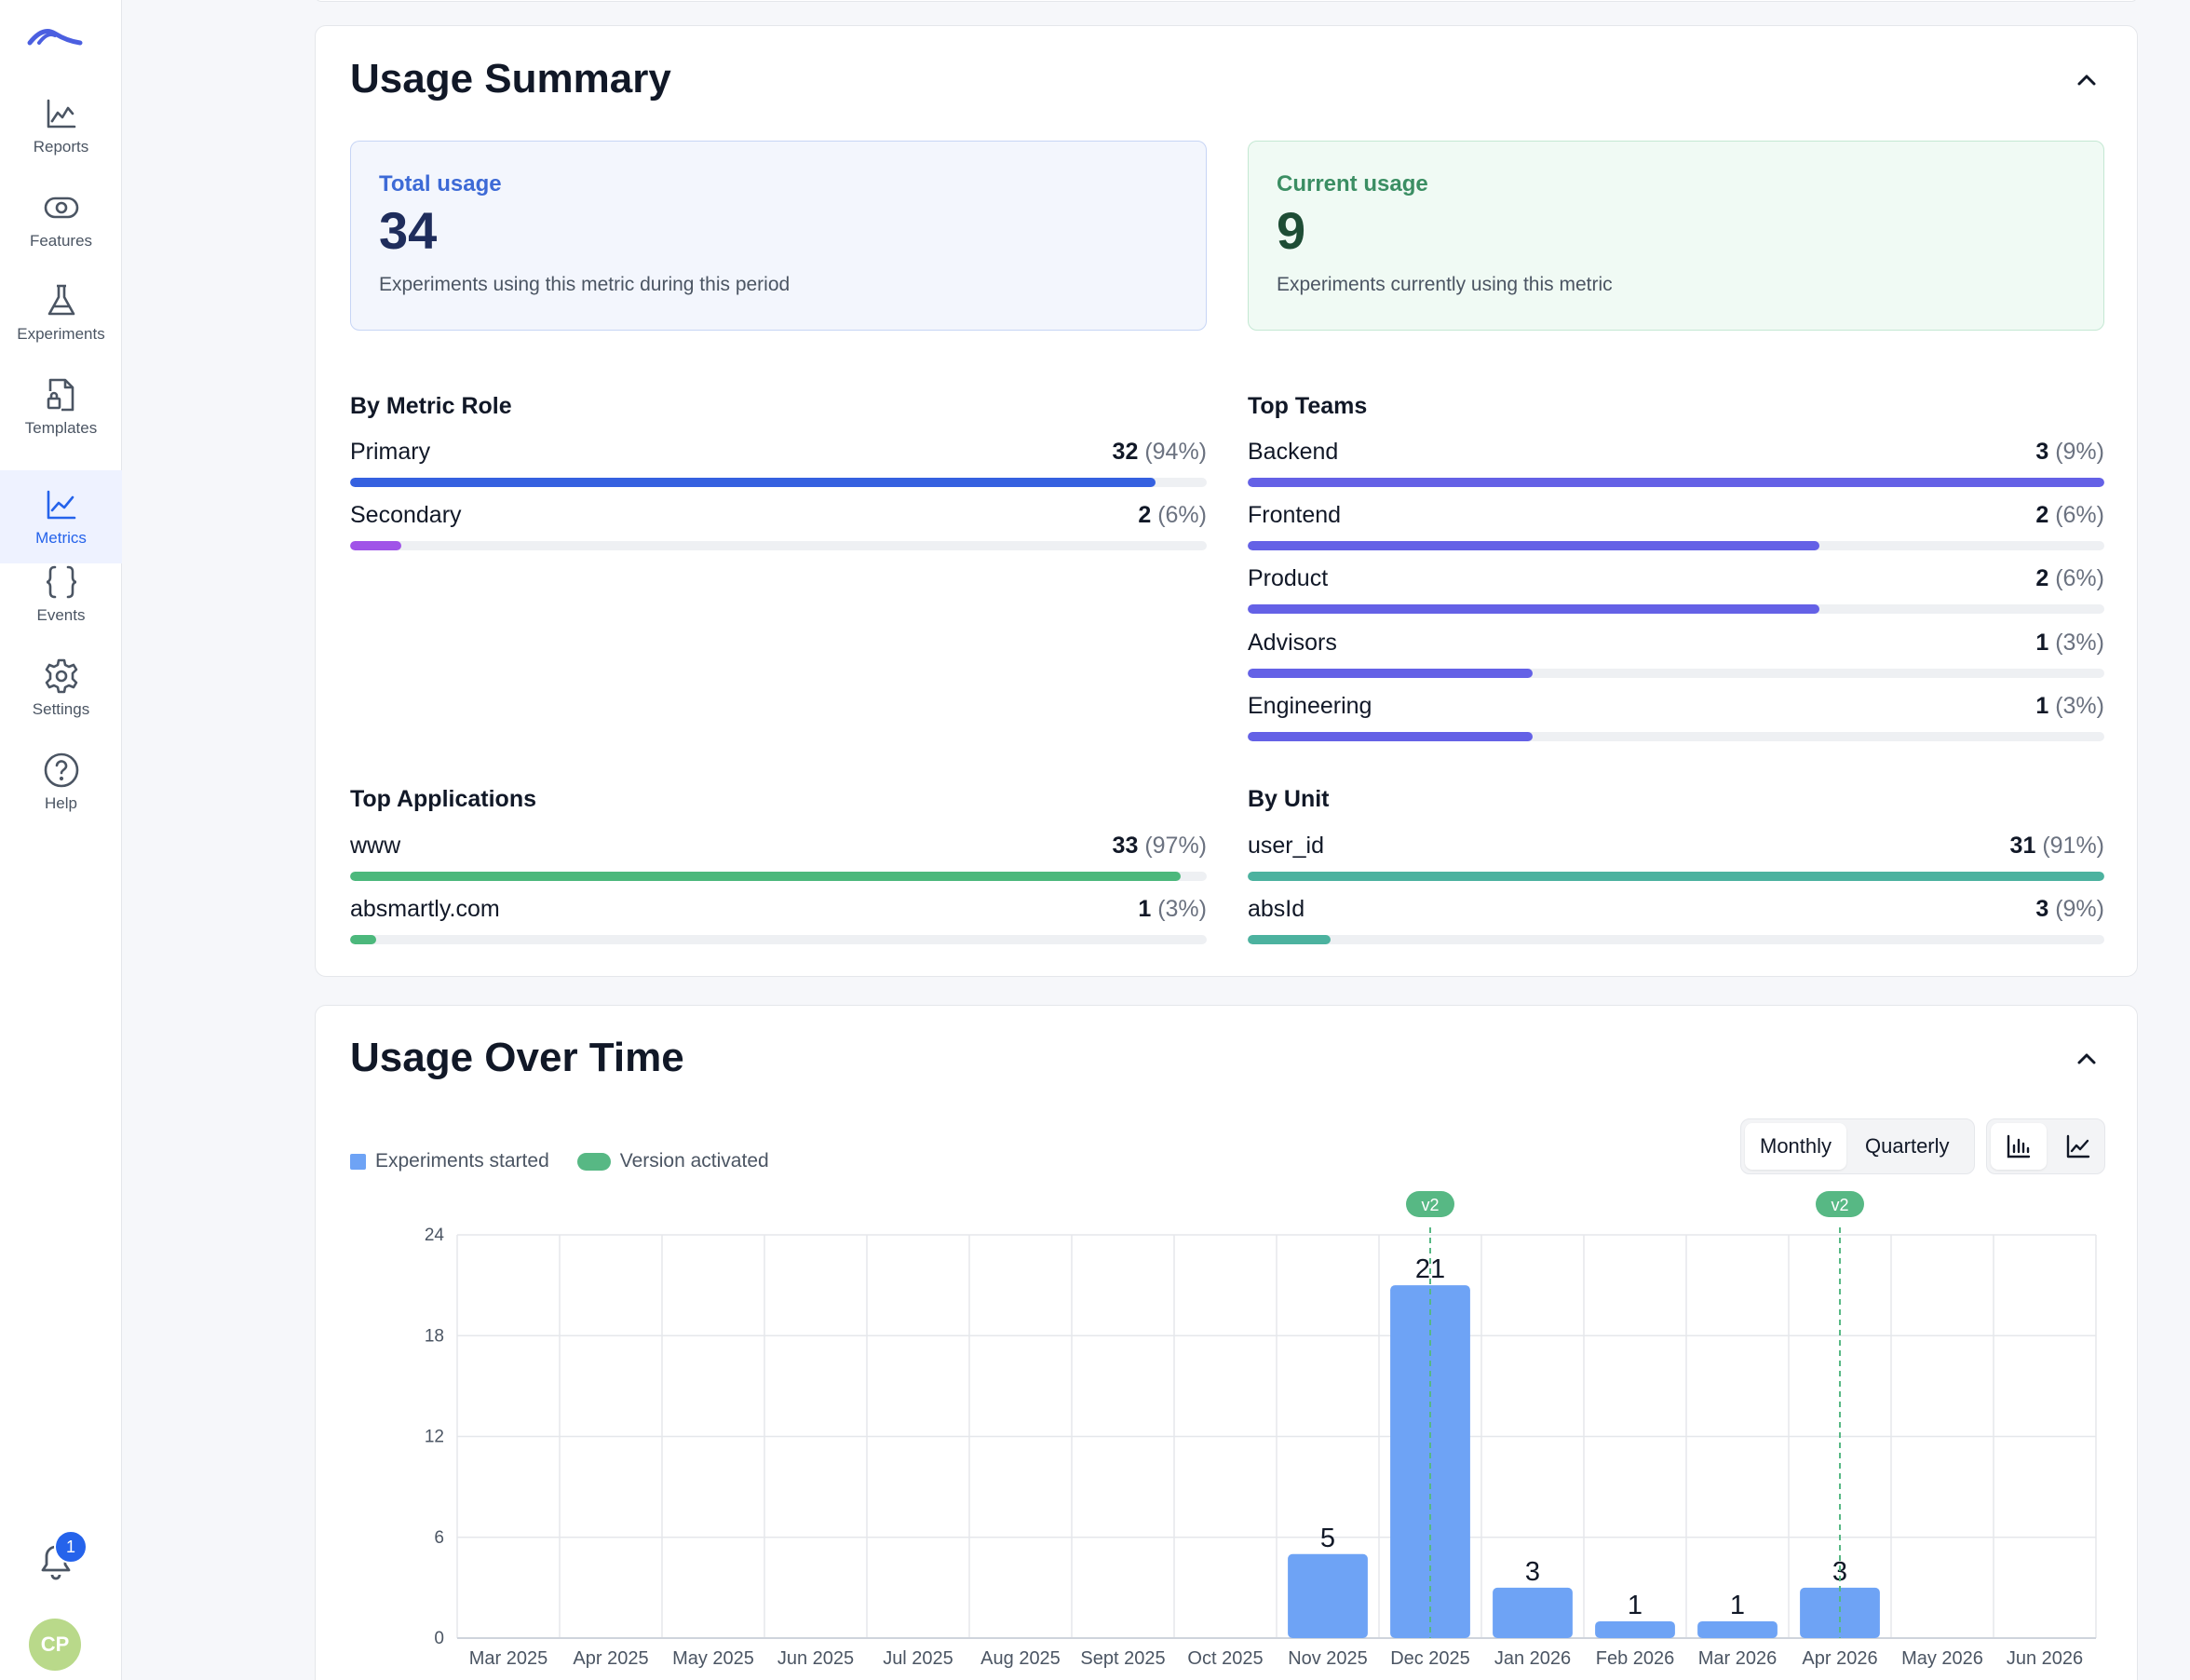 The height and width of the screenshot is (1680, 2190). Describe the element at coordinates (61, 582) in the screenshot. I see `braces-icon` at that location.